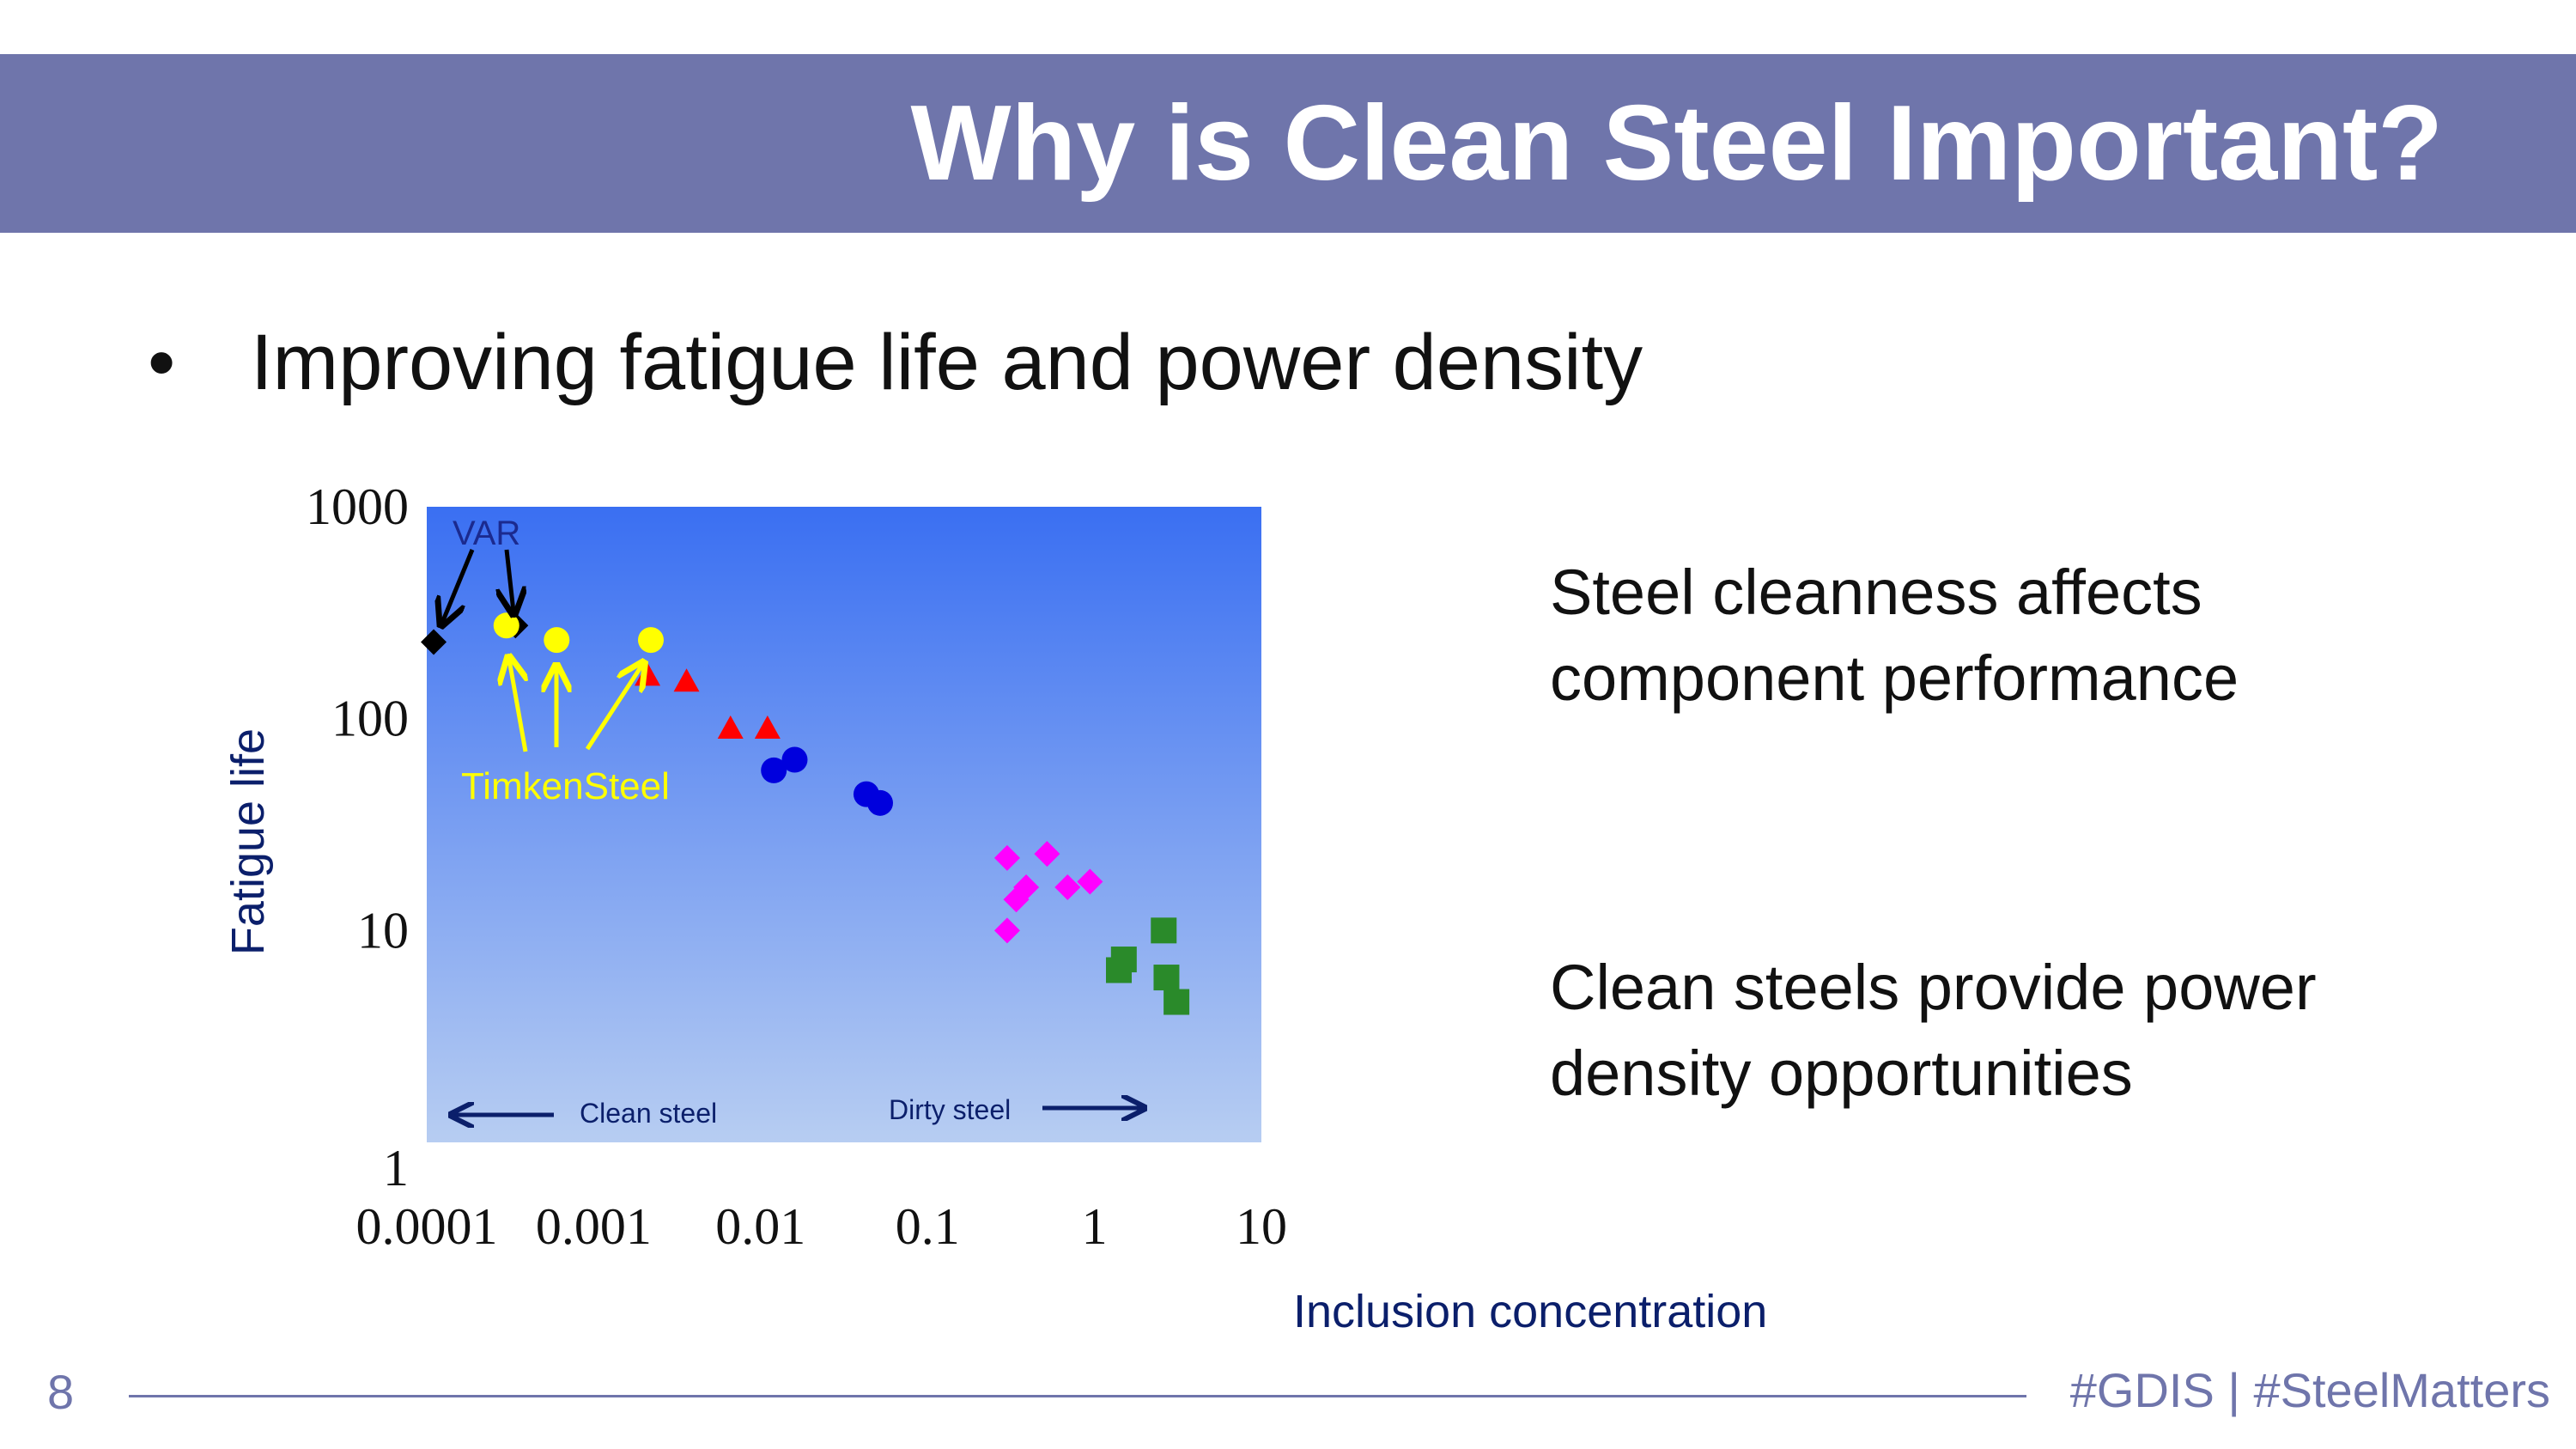 This screenshot has height=1449, width=2576. I want to click on timken-label: TimkenSteel, so click(565, 786).